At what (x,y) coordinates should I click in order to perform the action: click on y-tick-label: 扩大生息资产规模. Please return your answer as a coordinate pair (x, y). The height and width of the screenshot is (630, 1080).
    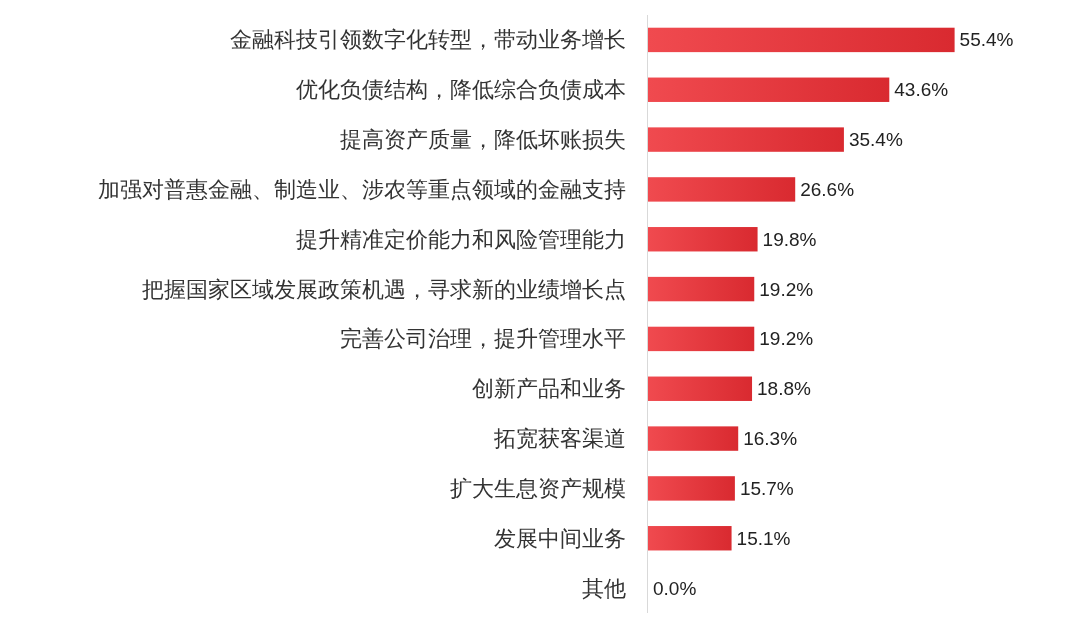
    Looking at the image, I should click on (538, 488).